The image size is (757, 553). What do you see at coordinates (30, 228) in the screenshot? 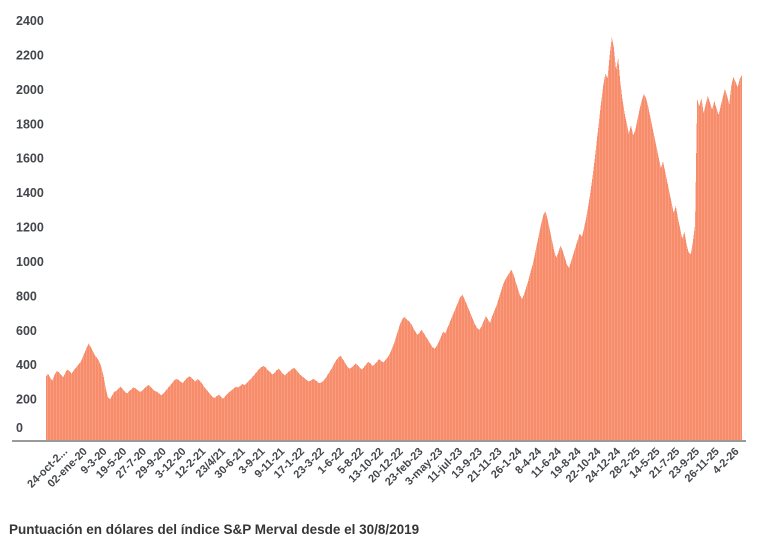
I see `y-axis-tick-label: 1200` at bounding box center [30, 228].